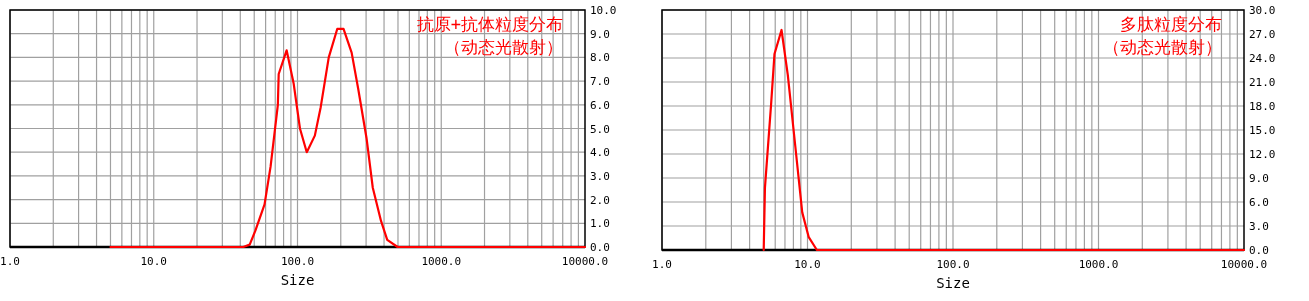 The image size is (1309, 301). What do you see at coordinates (1262, 154) in the screenshot?
I see `y-tick-label: 12.0` at bounding box center [1262, 154].